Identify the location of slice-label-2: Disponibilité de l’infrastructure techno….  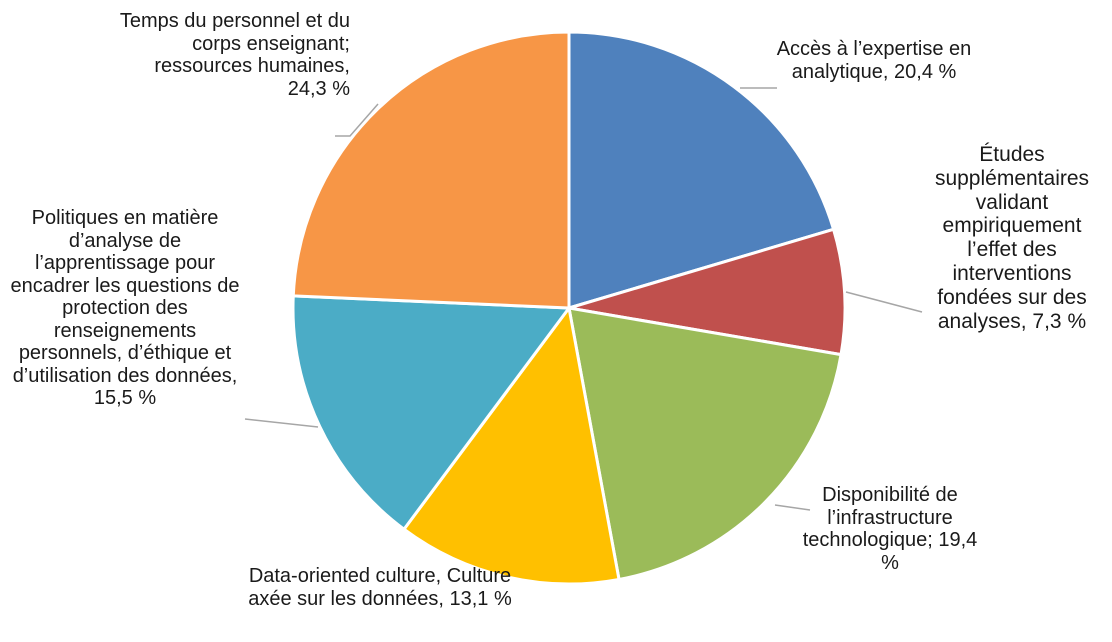
(890, 529).